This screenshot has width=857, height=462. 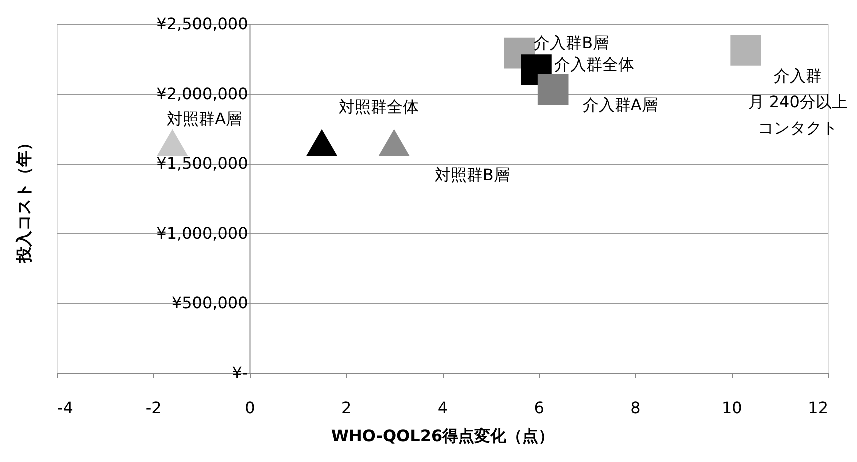 I want to click on x-tick-label: 0, so click(x=250, y=408).